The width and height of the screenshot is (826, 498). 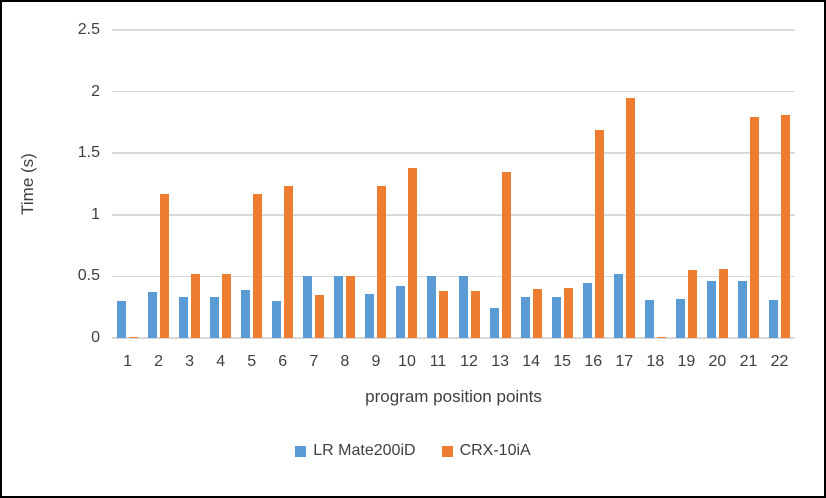 What do you see at coordinates (190, 361) in the screenshot?
I see `x-tick-label: 3` at bounding box center [190, 361].